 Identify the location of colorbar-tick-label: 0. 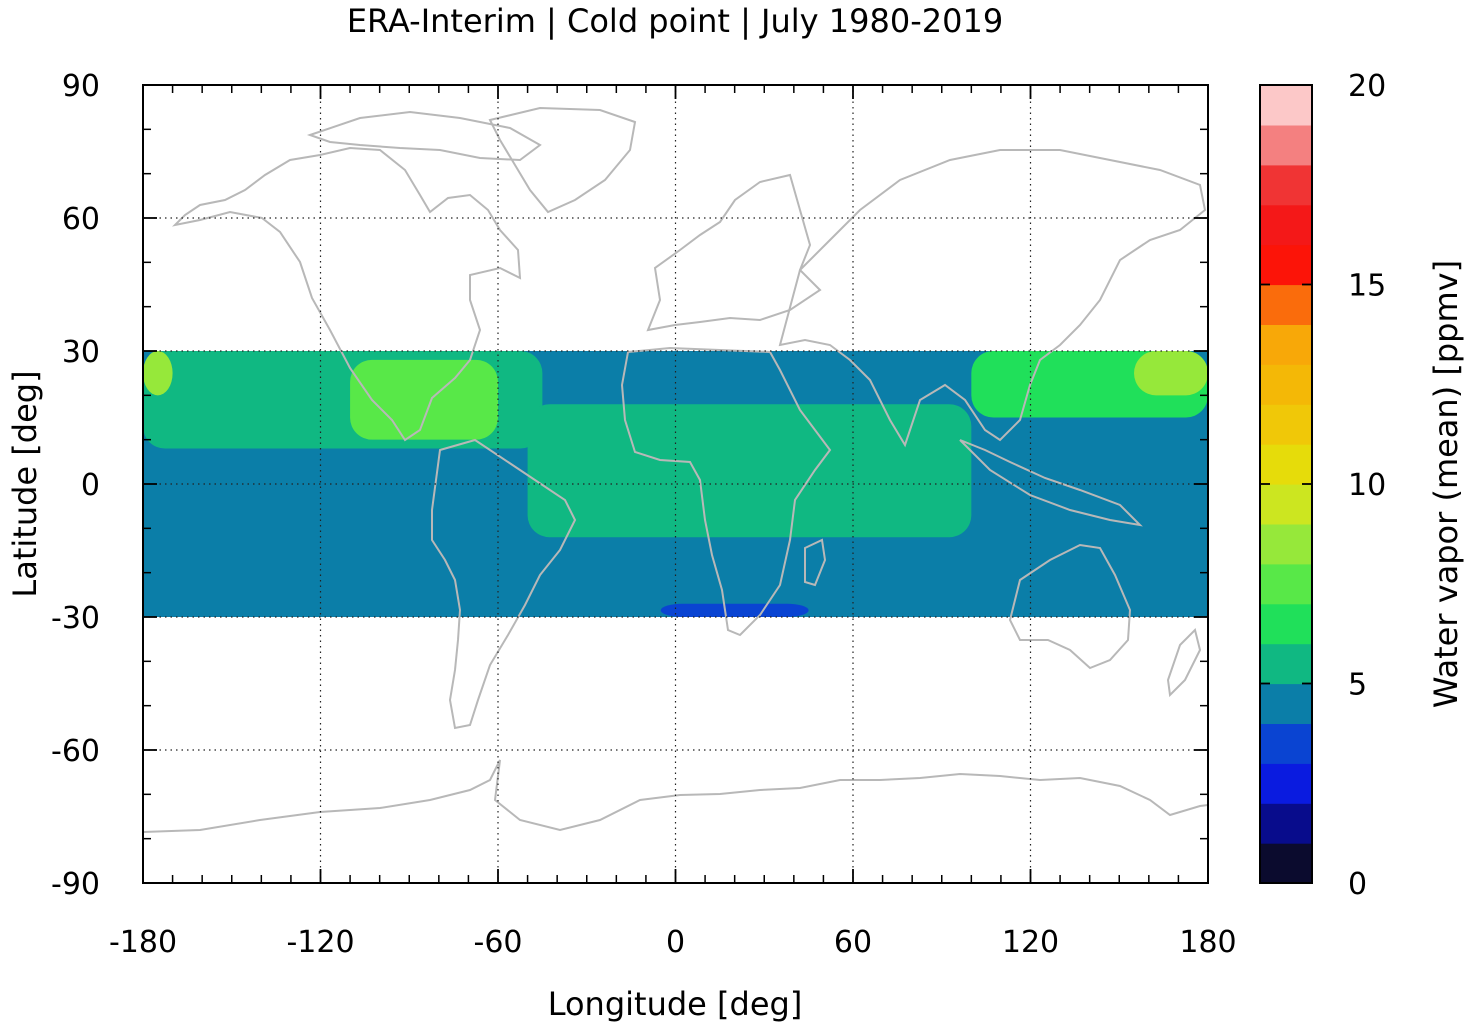
(1357, 884).